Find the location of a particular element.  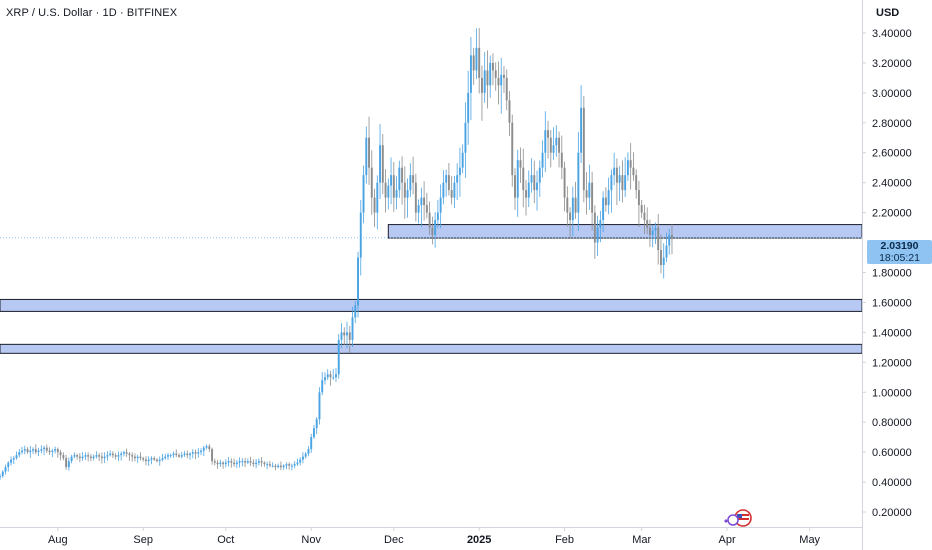

currency-label: USD is located at coordinates (888, 13).